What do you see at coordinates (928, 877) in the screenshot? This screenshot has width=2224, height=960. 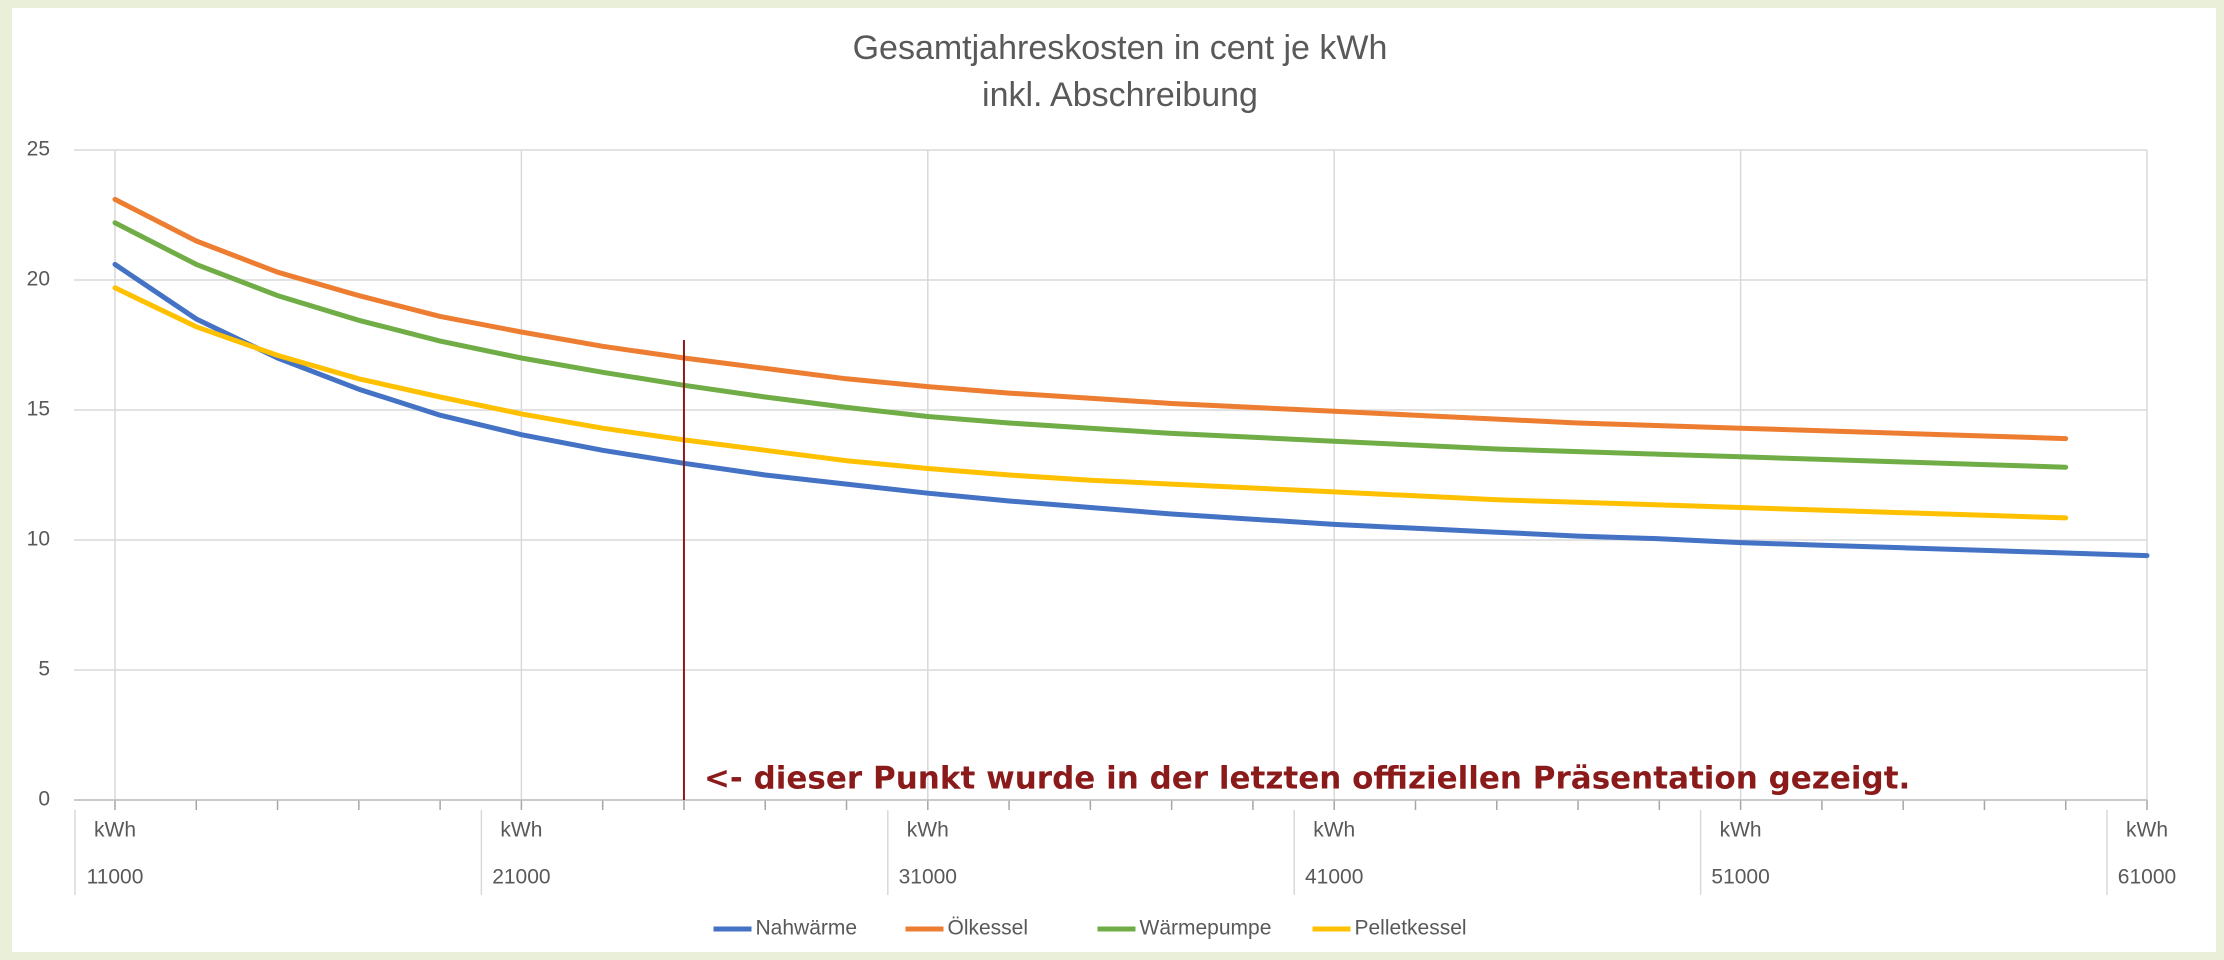 I see `x-tick-label: 31000` at bounding box center [928, 877].